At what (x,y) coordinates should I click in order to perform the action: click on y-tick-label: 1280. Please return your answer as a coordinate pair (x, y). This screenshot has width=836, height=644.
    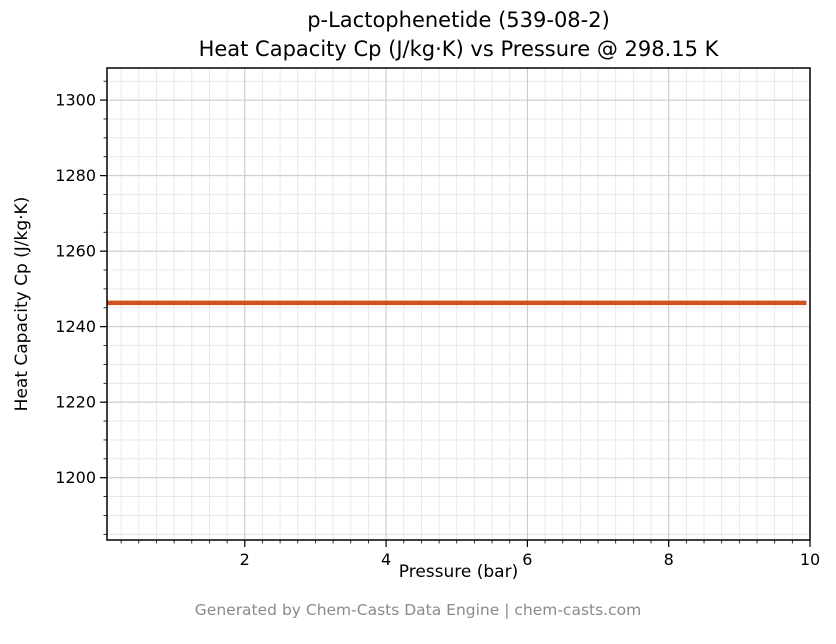
    Looking at the image, I should click on (75, 175).